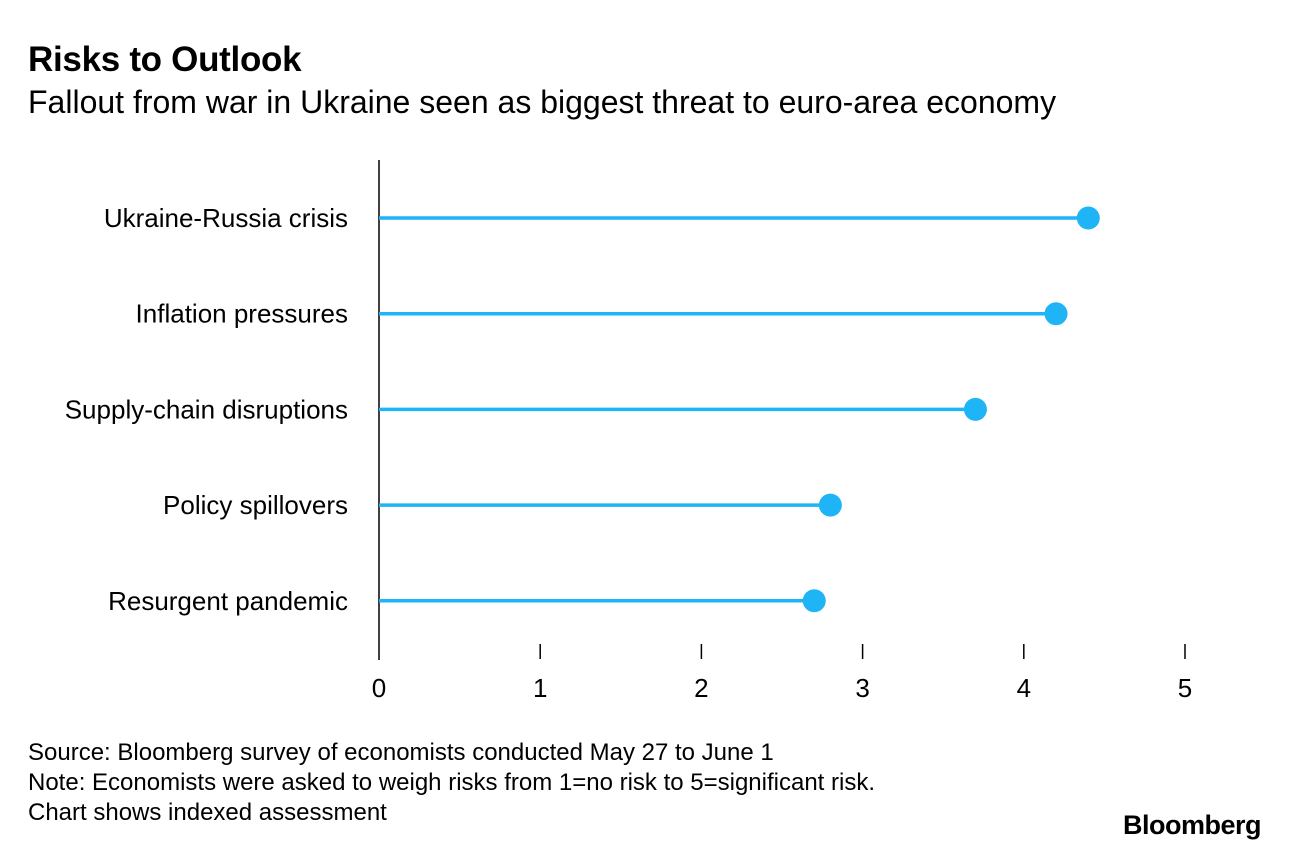 This screenshot has width=1289, height=852. I want to click on x-tick-label: 1, so click(540, 688).